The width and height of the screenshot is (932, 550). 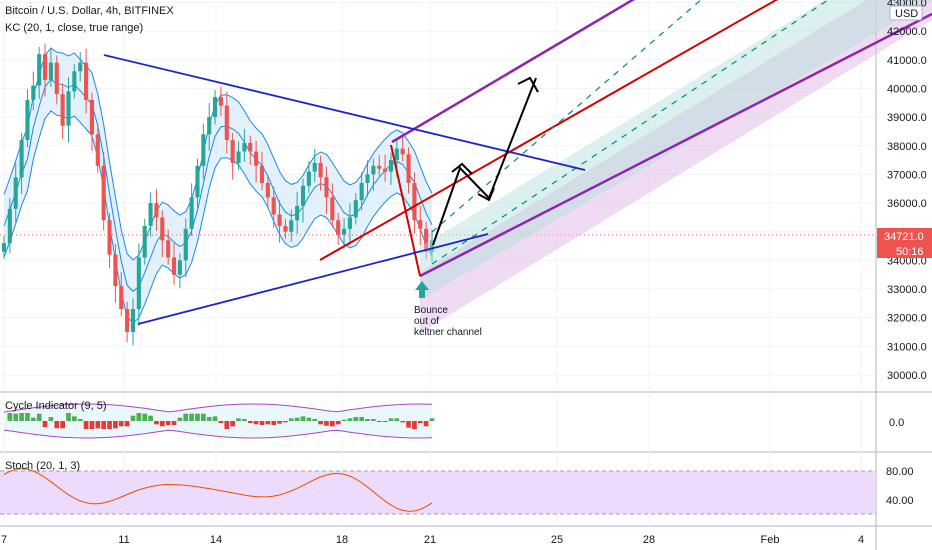 What do you see at coordinates (432, 540) in the screenshot?
I see `time-axis: 7 11 14 18 21 25 28 Feb 4` at bounding box center [432, 540].